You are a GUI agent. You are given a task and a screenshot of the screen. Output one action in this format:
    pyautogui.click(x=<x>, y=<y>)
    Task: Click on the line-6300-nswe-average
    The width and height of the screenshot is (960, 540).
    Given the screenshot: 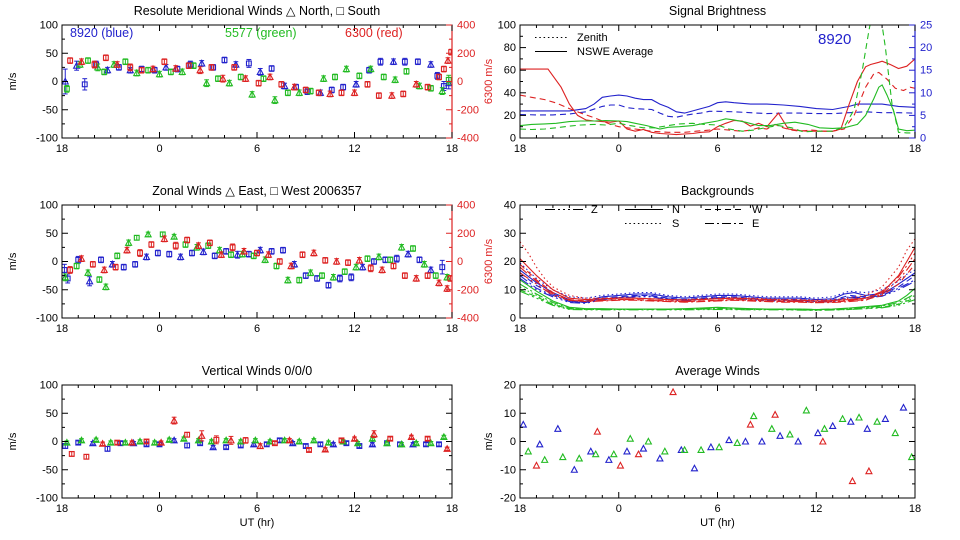 What is the action you would take?
    pyautogui.click(x=717, y=97)
    